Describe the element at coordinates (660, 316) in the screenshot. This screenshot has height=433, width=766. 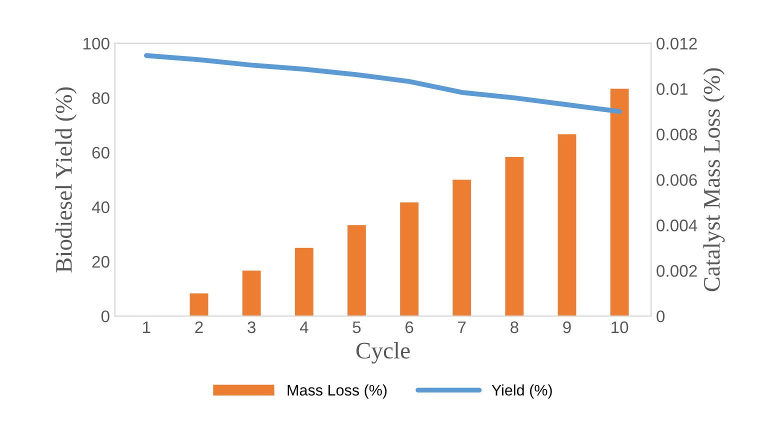
I see `y2-tick-label: 0` at that location.